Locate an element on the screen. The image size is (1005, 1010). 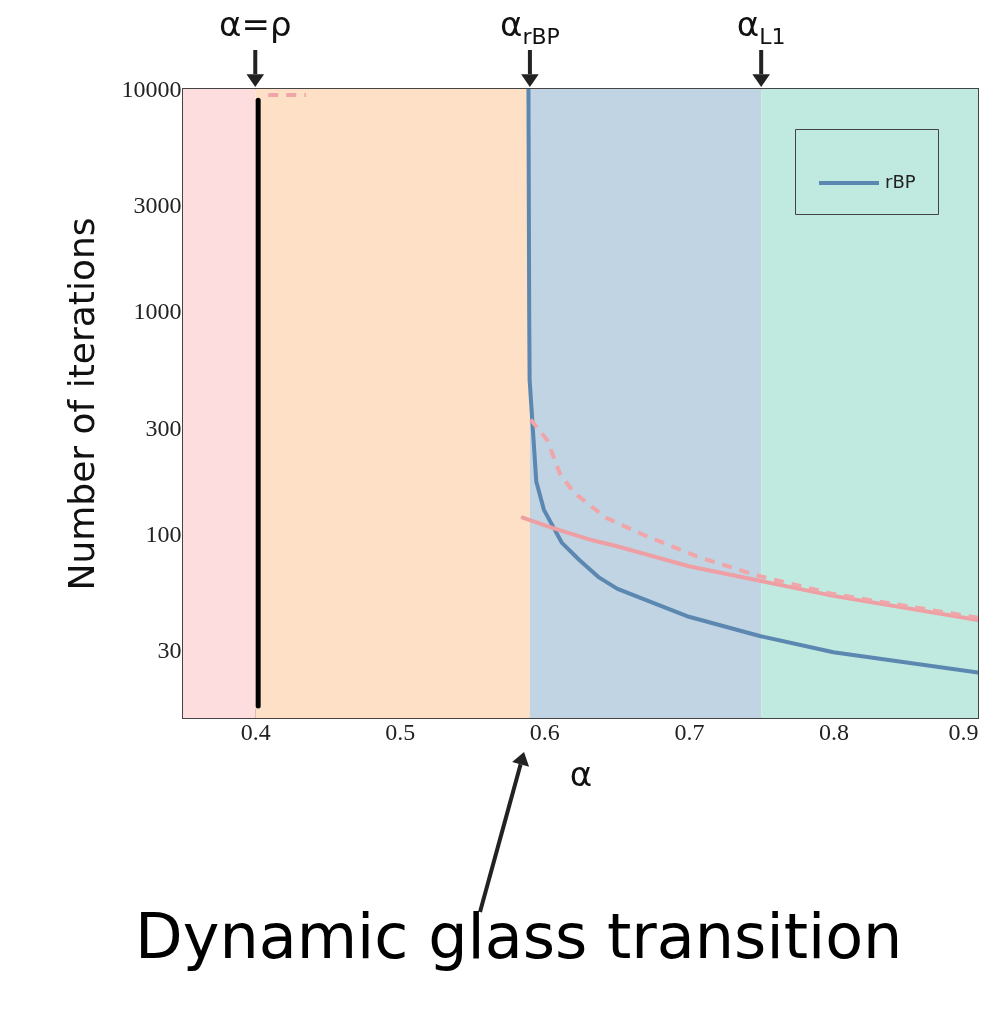
y-tick-label: 300 is located at coordinates (163, 427).